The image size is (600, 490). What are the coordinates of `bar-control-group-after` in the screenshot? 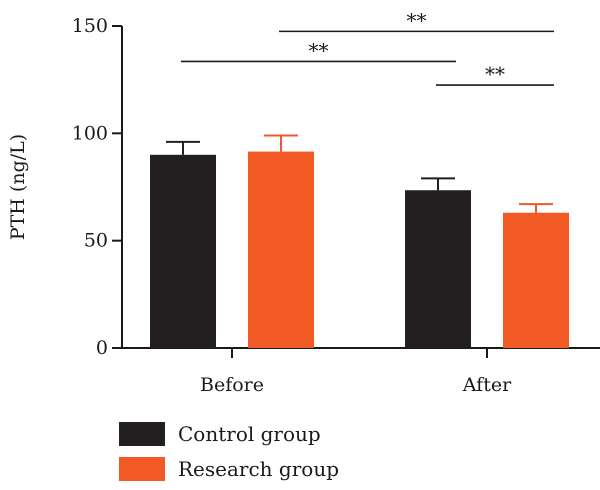 It's located at (438, 269).